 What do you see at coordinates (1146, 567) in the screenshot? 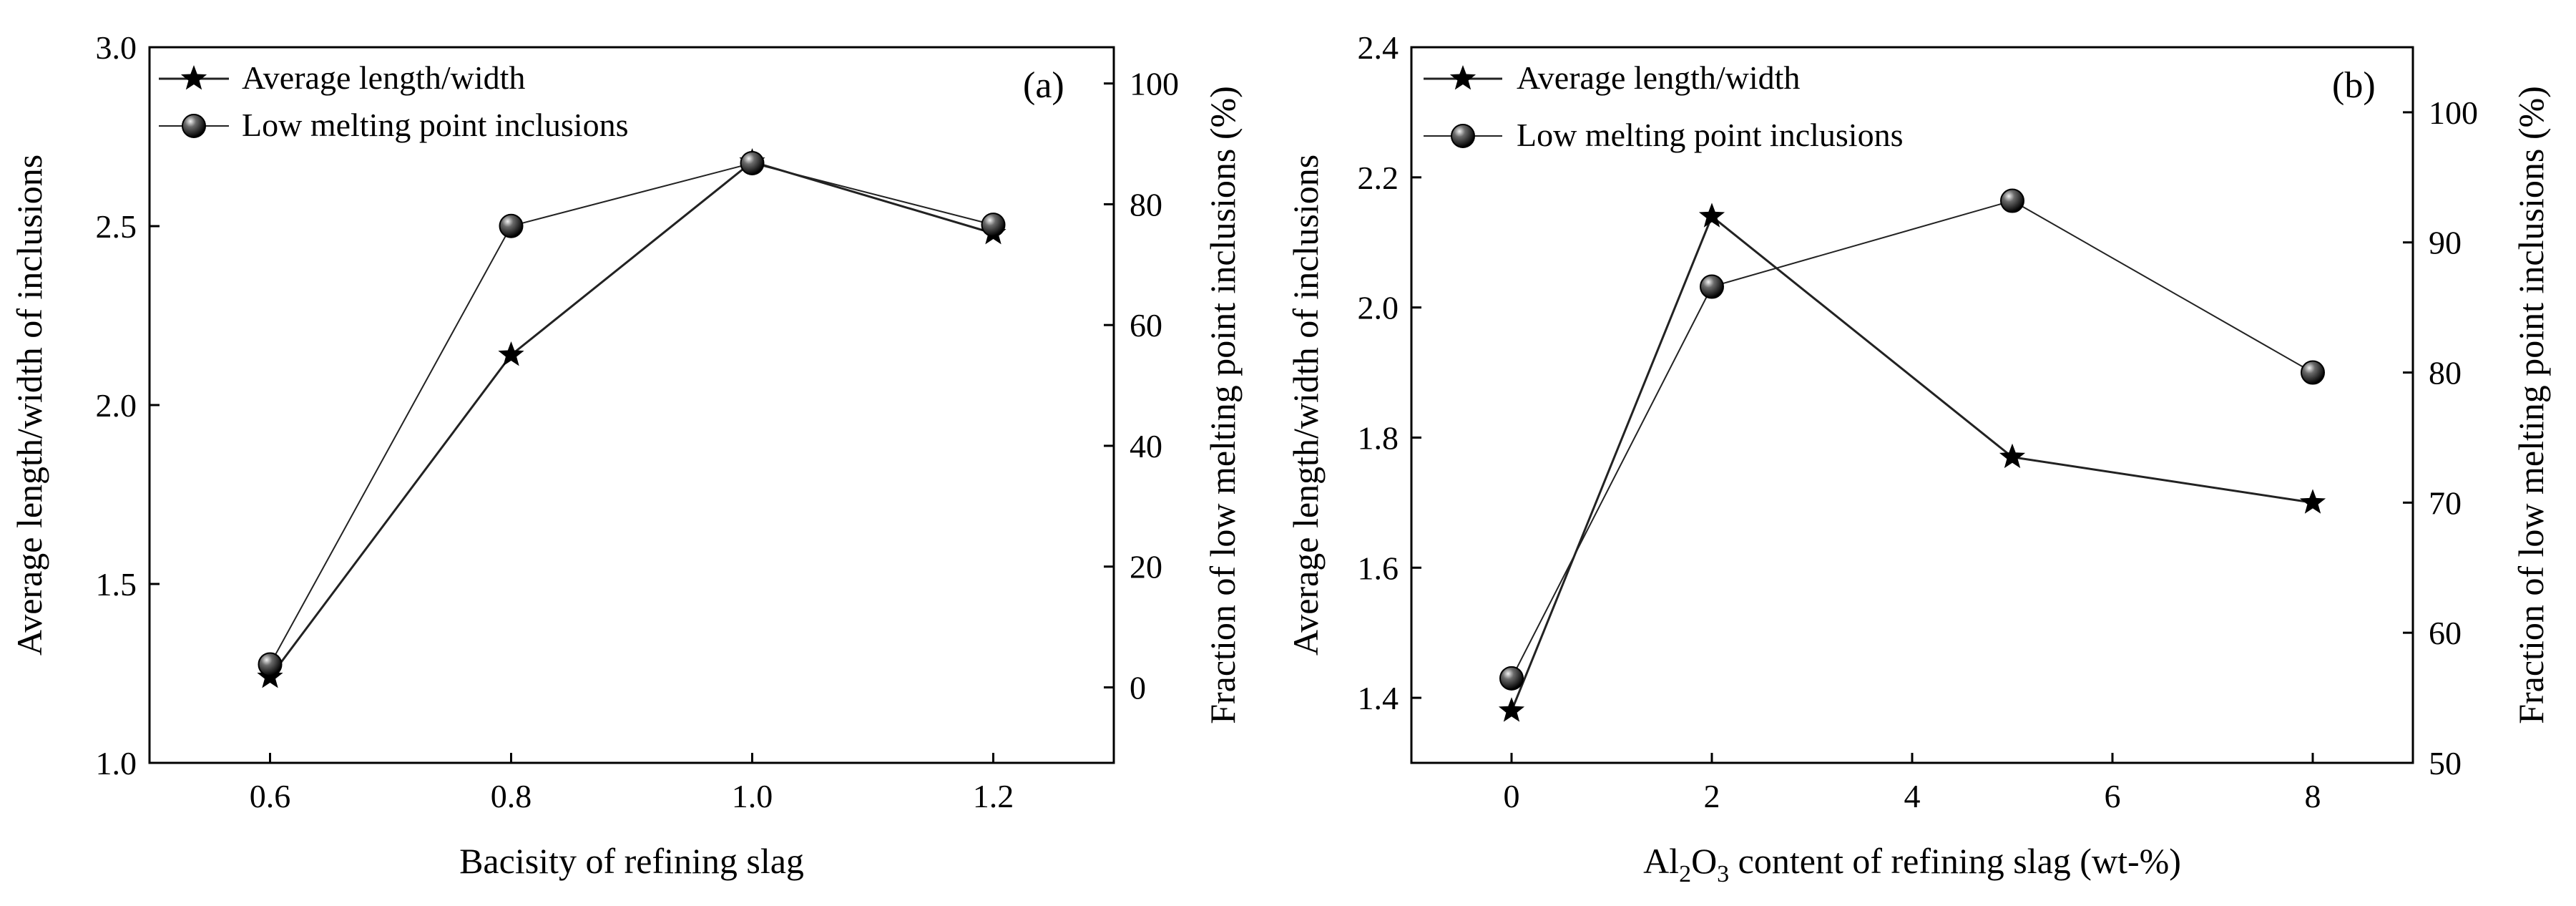
I see `y-right-tick-label: 20` at bounding box center [1146, 567].